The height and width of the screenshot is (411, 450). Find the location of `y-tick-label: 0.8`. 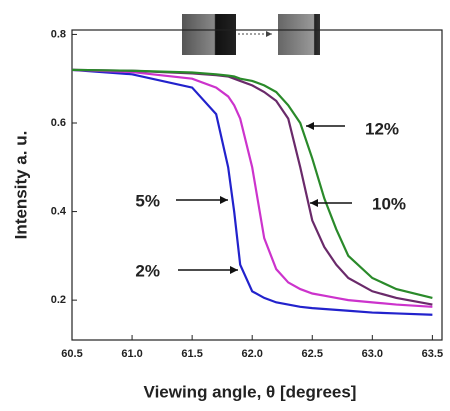

y-tick-label: 0.8 is located at coordinates (58, 34).